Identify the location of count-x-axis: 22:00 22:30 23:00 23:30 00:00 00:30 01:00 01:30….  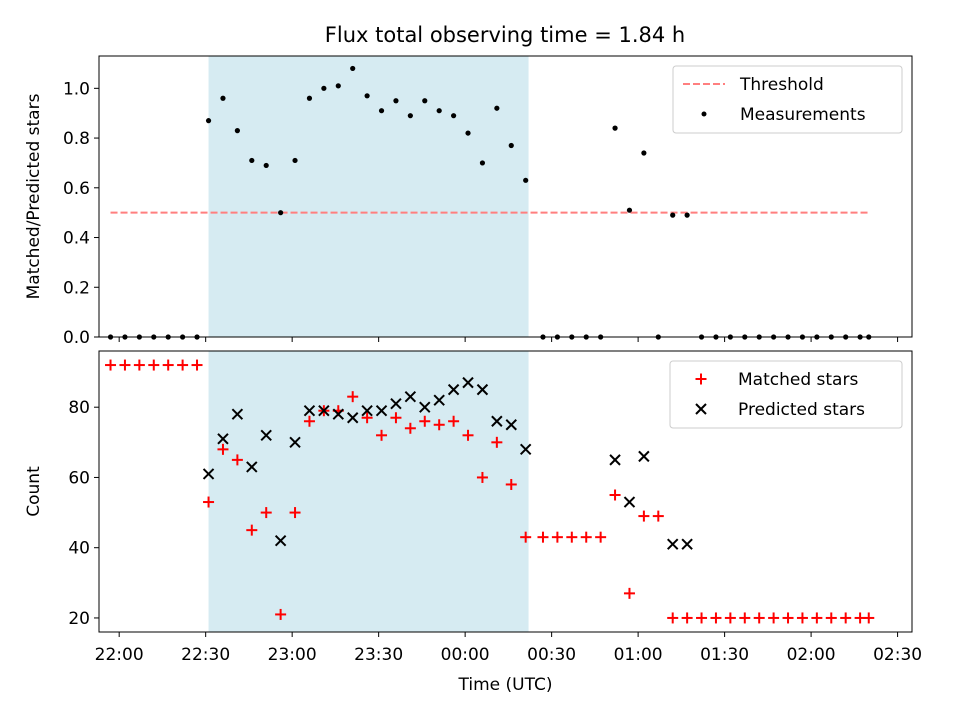
(508, 648).